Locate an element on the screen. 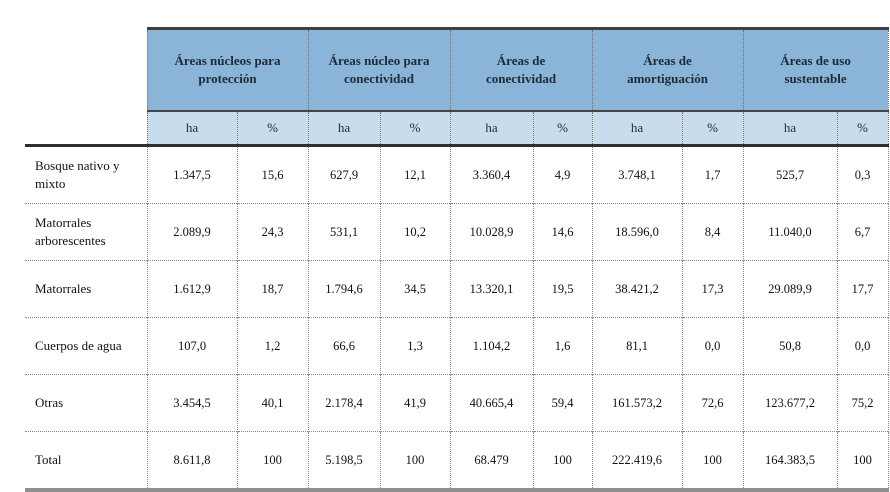 The image size is (890, 492). cell: 3.360,4 is located at coordinates (491, 174).